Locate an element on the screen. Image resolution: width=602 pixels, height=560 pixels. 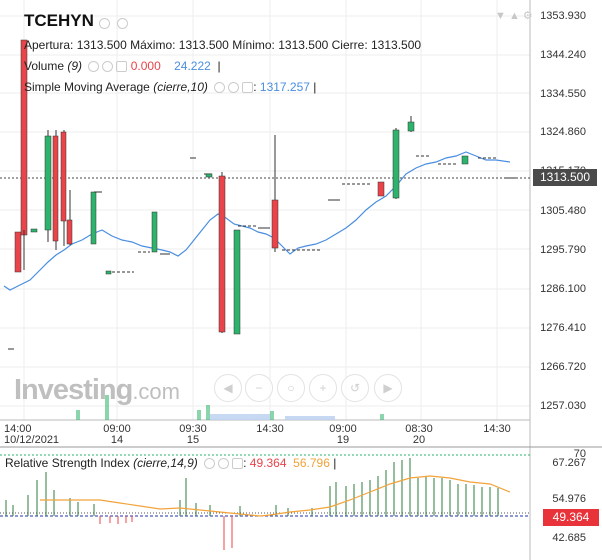
rsi-value-1: 49.364 is located at coordinates (268, 463).